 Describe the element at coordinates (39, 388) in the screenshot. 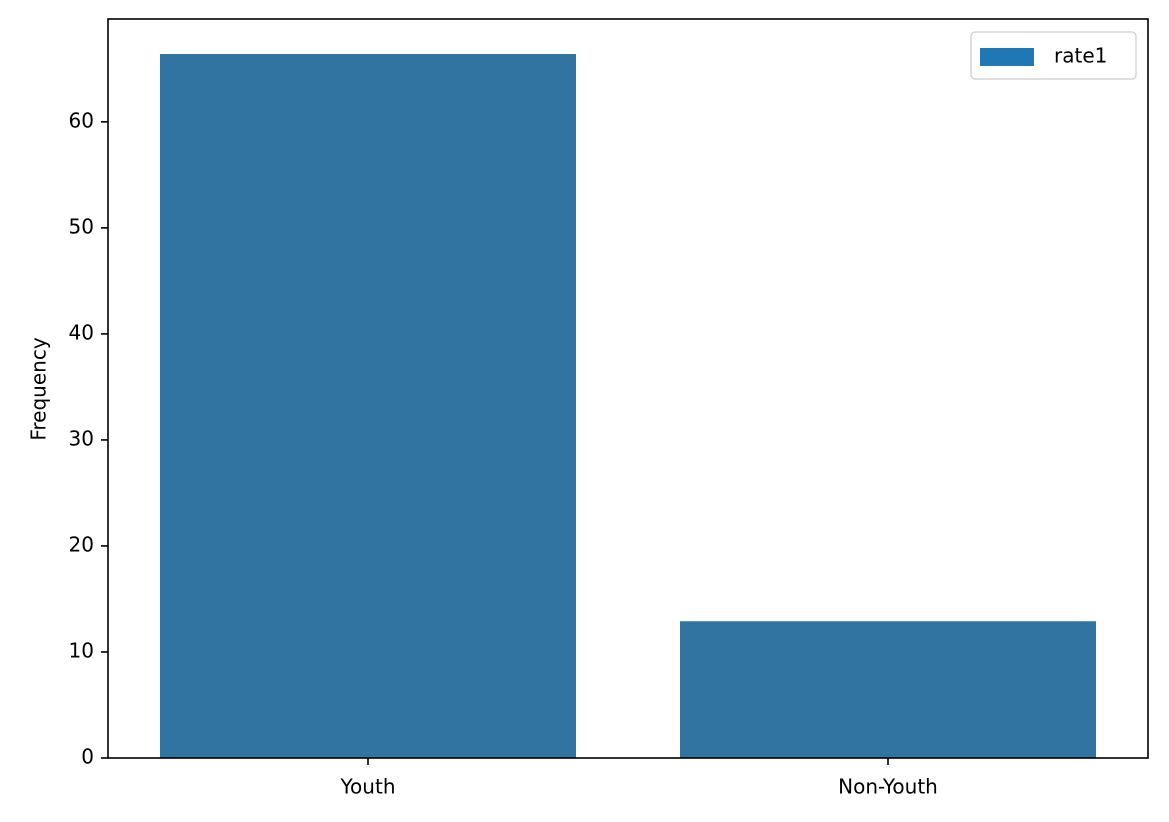

I see `y-axis-title: Frequency` at that location.